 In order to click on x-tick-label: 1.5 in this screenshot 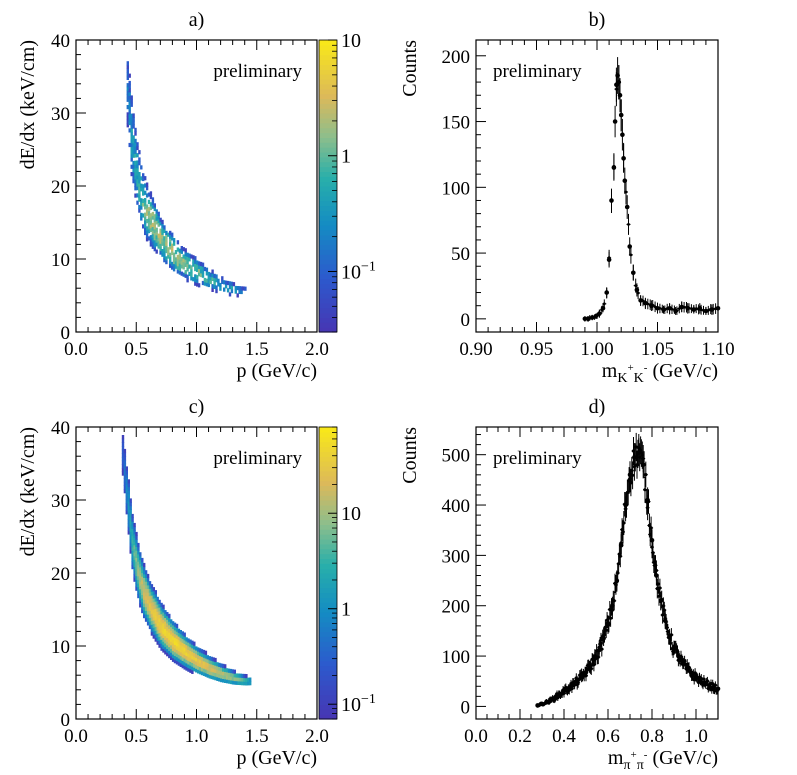, I will do `click(257, 736)`.